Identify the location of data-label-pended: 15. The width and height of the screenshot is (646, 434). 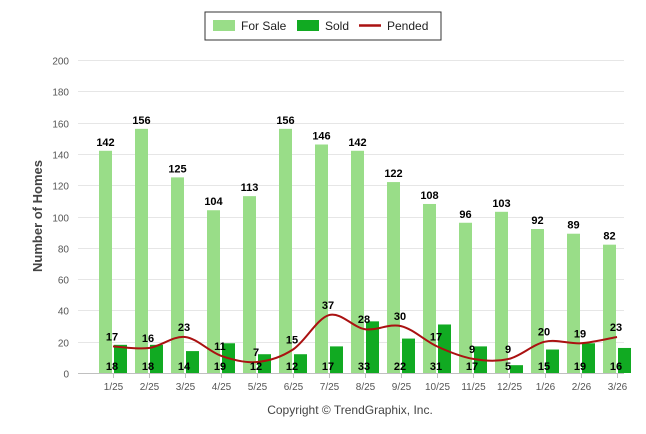
(292, 341).